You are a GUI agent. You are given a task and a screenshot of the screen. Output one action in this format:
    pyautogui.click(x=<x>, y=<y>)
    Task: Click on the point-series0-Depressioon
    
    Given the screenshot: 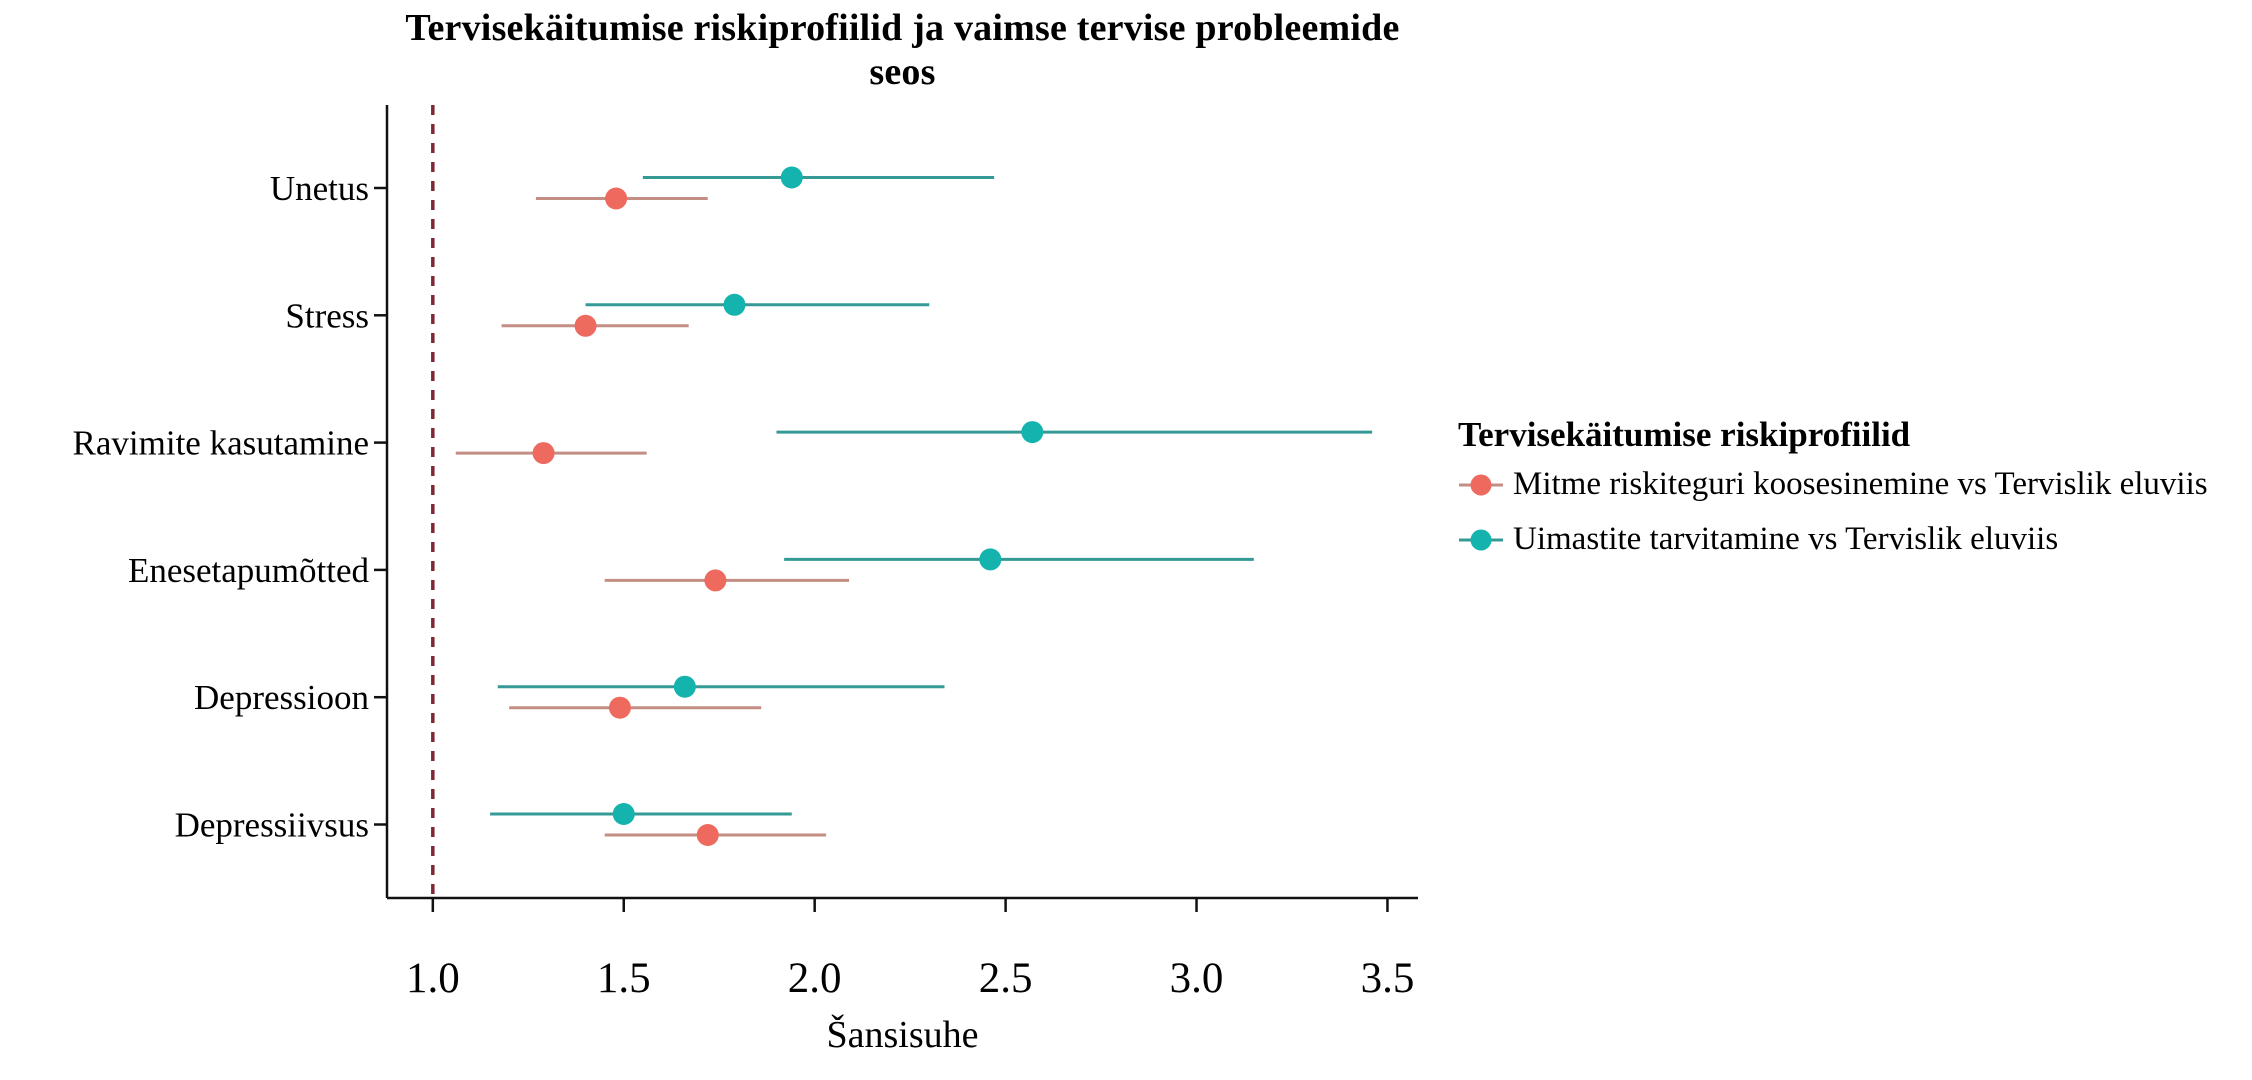 What is the action you would take?
    pyautogui.click(x=619, y=707)
    